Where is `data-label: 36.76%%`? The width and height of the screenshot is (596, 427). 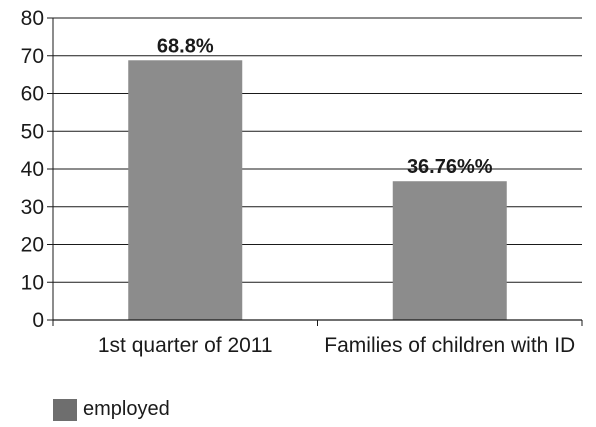
data-label: 36.76%% is located at coordinates (450, 167).